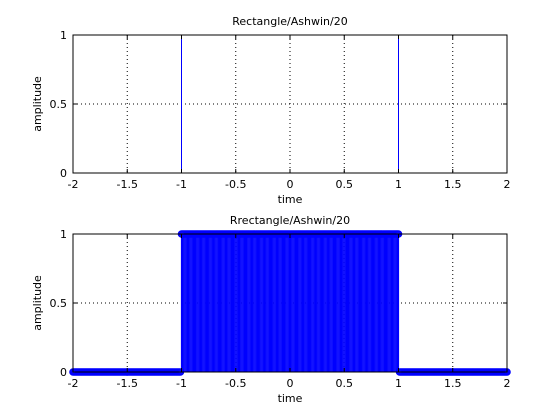 The height and width of the screenshot is (420, 560). What do you see at coordinates (289, 21) in the screenshot?
I see `chart-title: Rectangle/Ashwin/20` at bounding box center [289, 21].